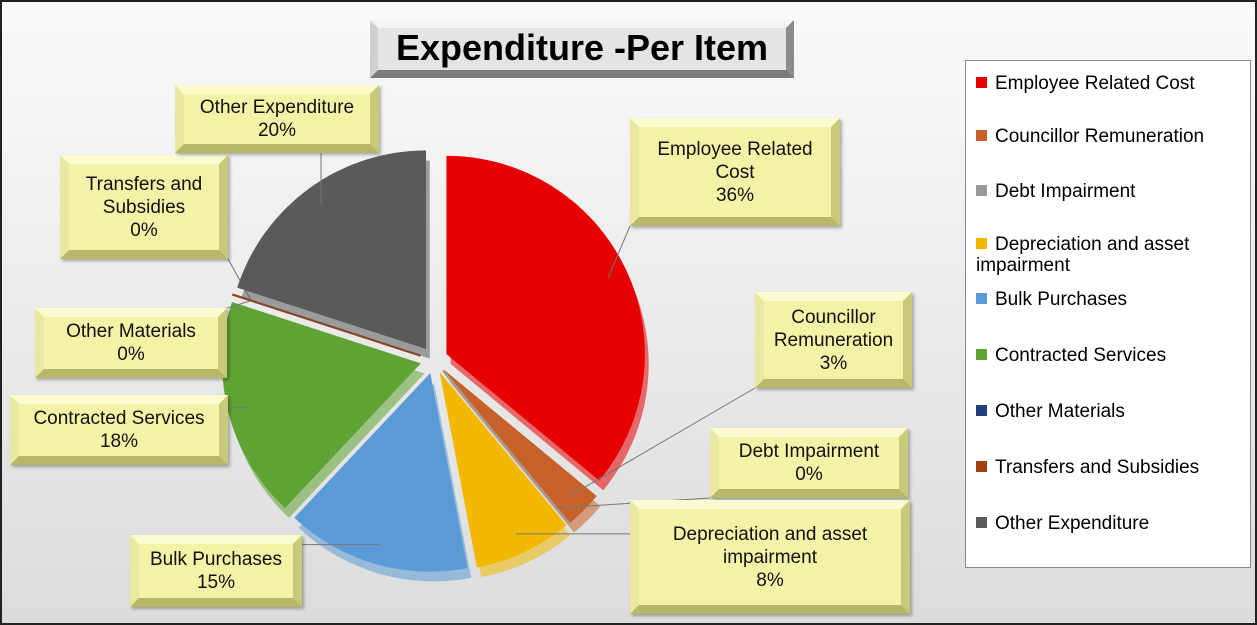 The height and width of the screenshot is (625, 1257). I want to click on legend-item: Contracted Services, so click(1112, 355).